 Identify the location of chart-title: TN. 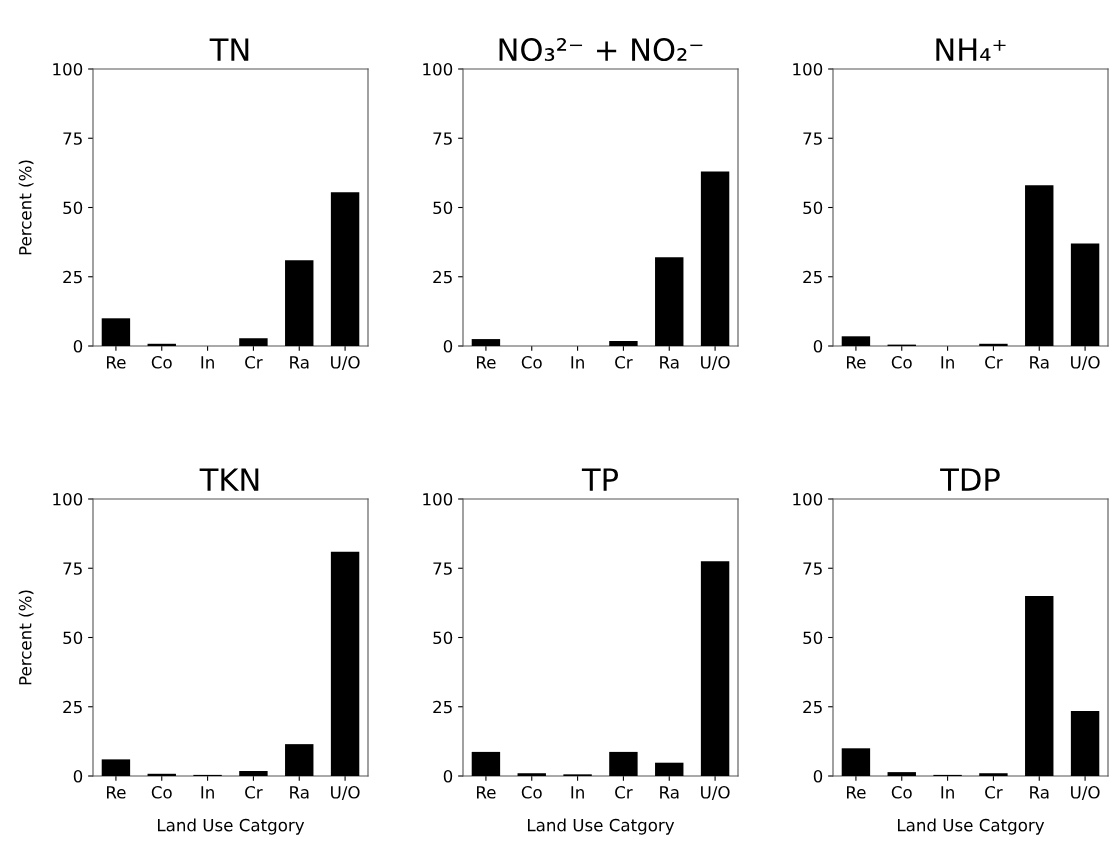
(229, 49).